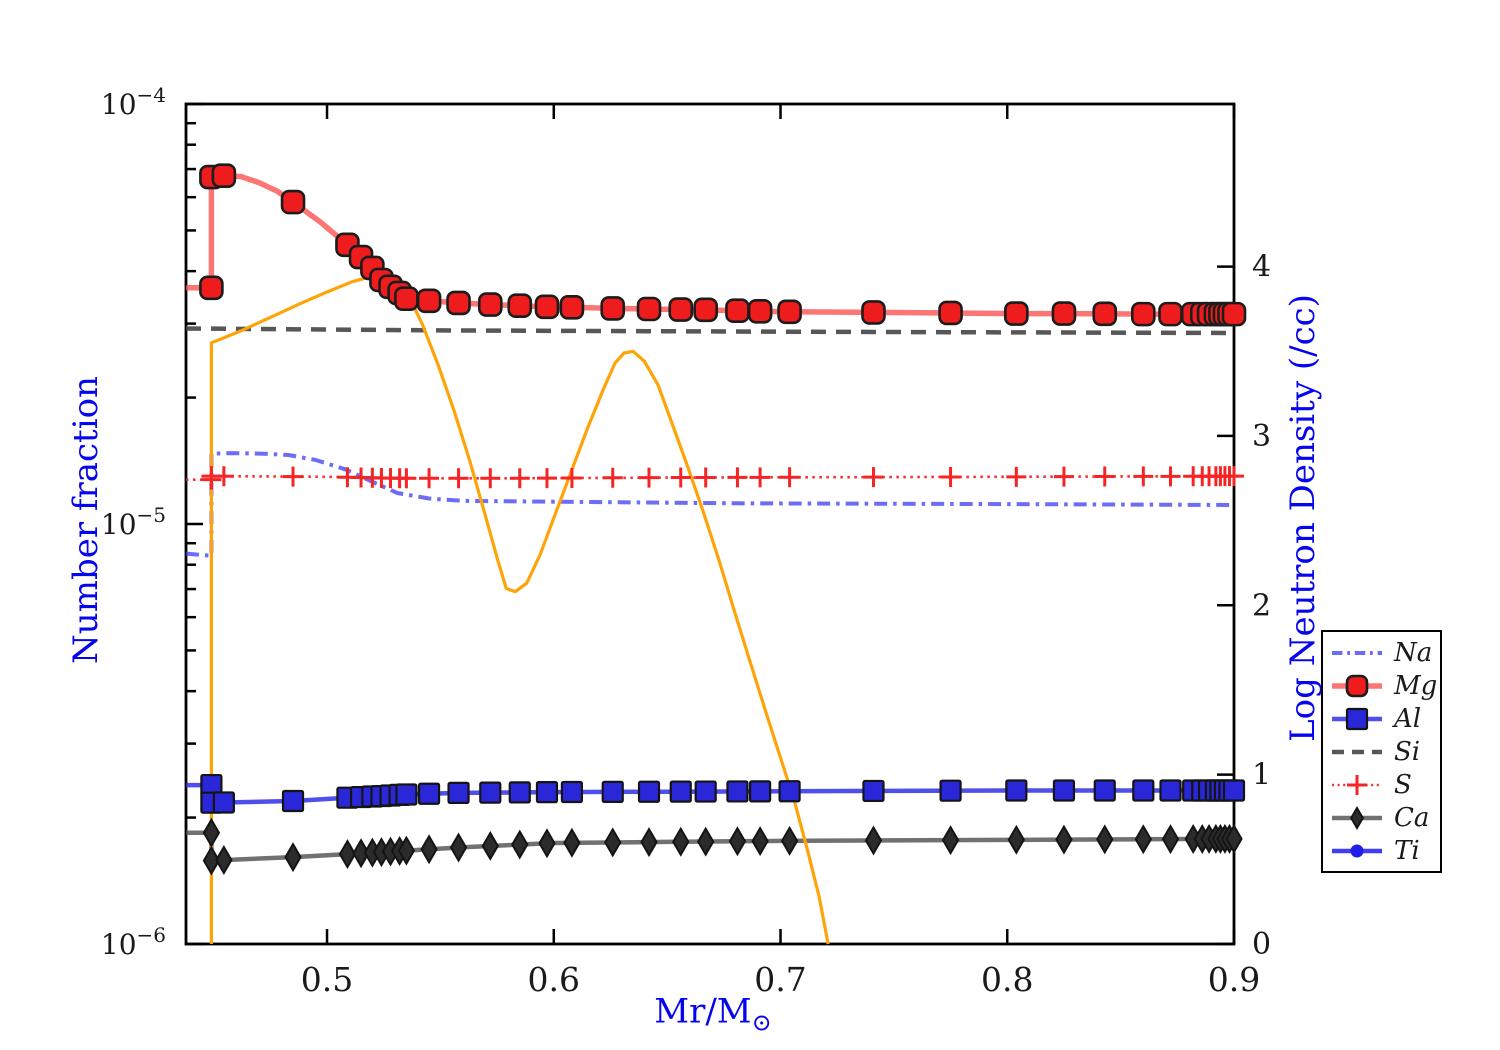 This screenshot has width=1500, height=1050. Describe the element at coordinates (554, 979) in the screenshot. I see `x-tick-label: 0.6` at that location.